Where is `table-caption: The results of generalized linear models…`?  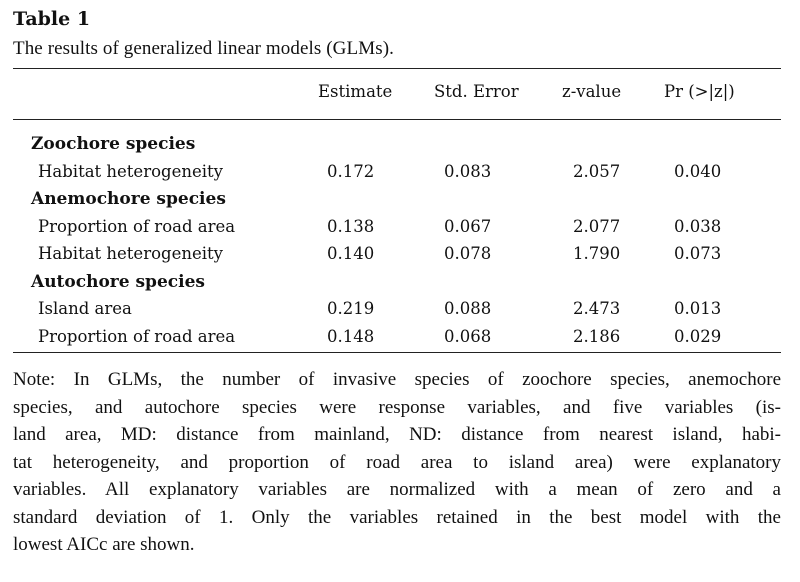
table-caption: The results of generalized linear models… is located at coordinates (203, 48).